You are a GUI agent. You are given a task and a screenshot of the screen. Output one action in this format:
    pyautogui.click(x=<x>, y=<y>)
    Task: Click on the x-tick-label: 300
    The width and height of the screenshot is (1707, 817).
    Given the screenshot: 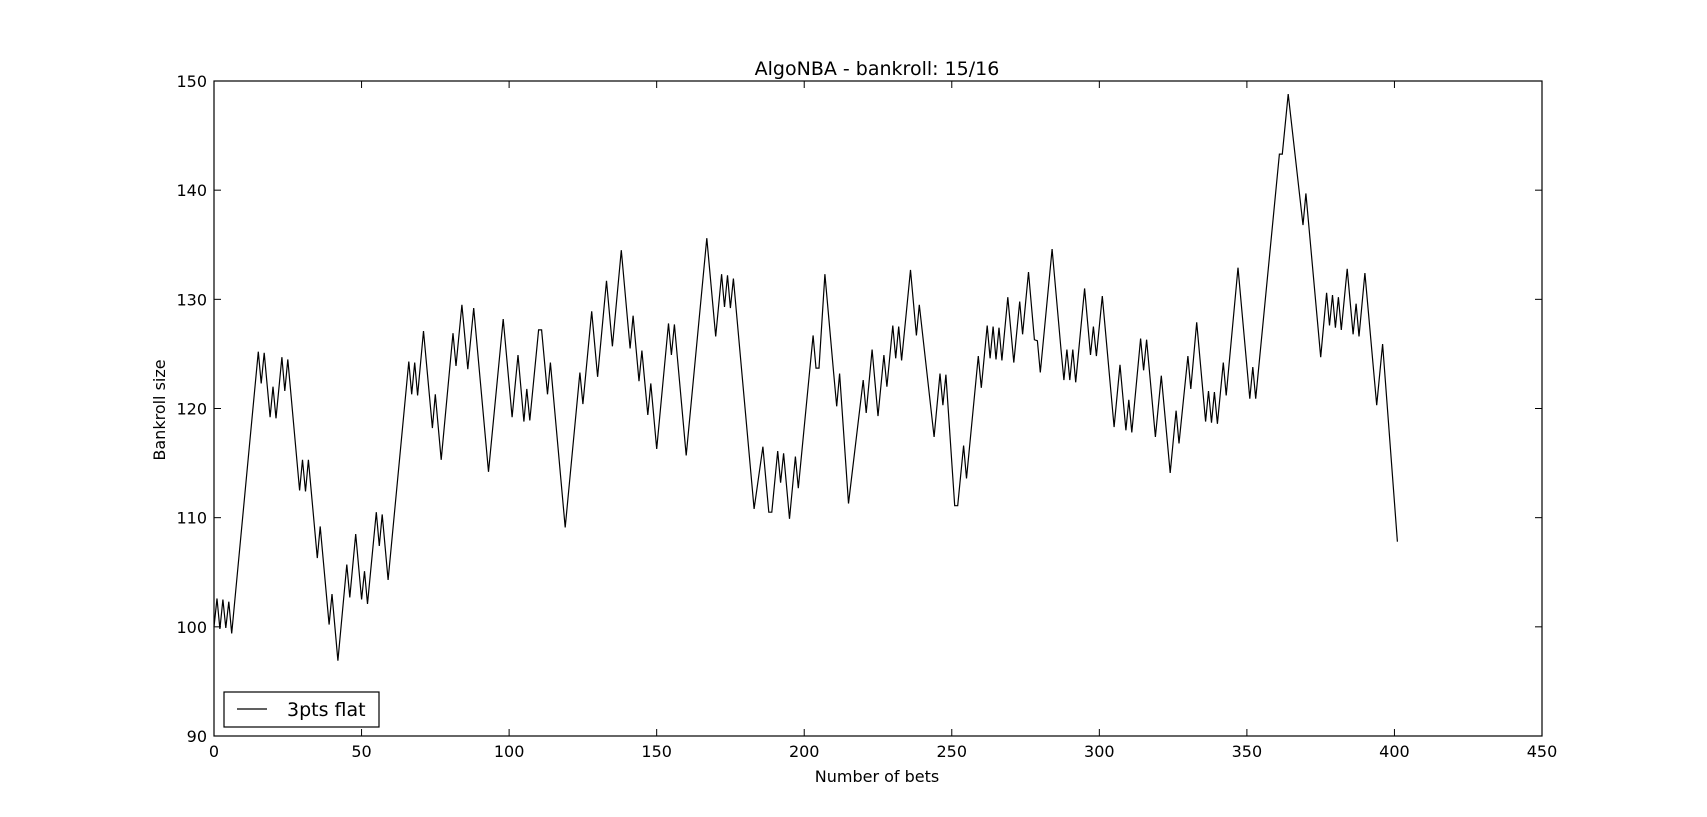 What is the action you would take?
    pyautogui.click(x=1099, y=751)
    